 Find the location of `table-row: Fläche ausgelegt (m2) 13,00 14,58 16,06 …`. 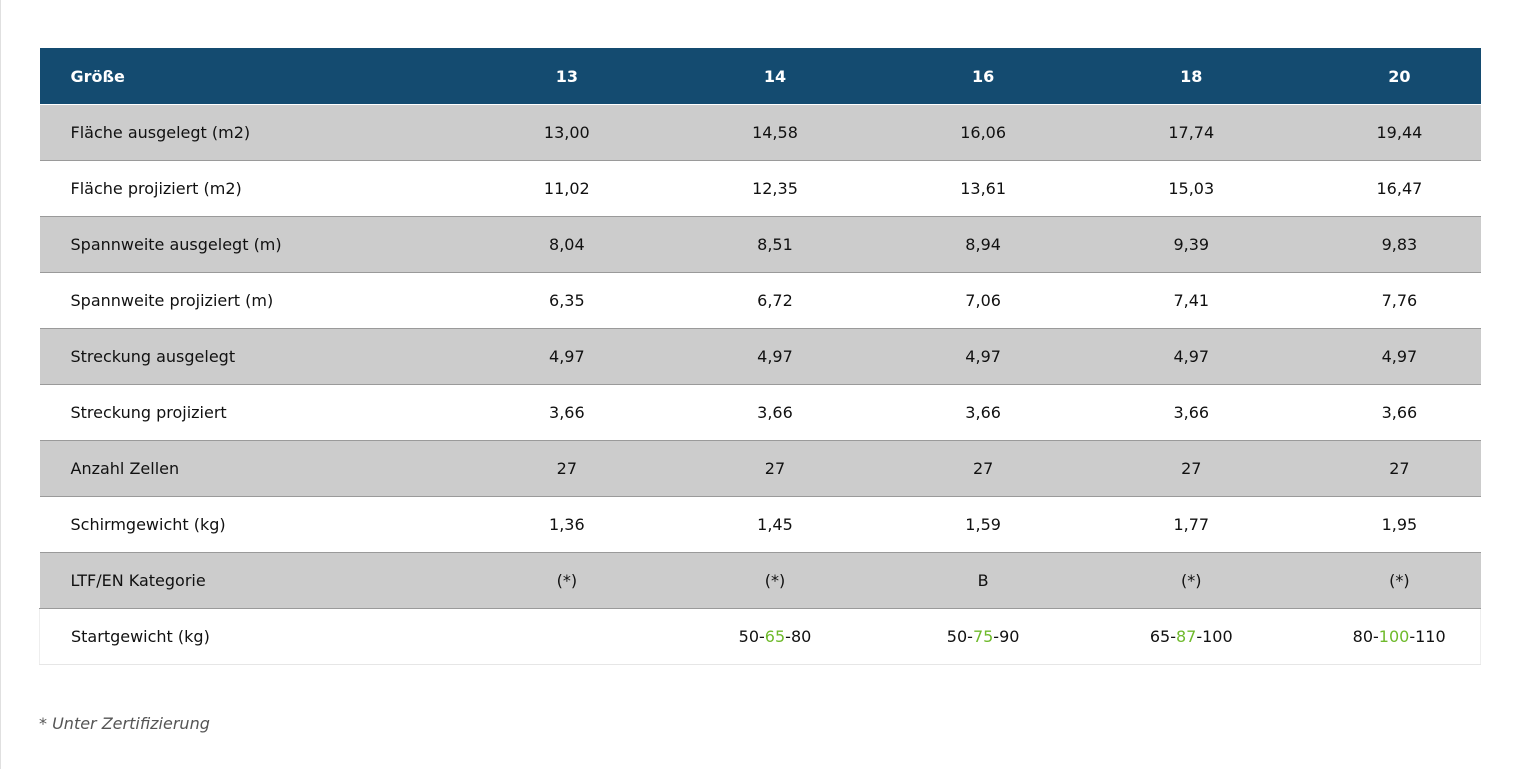

table-row: Fläche ausgelegt (m2) 13,00 14,58 16,06 … is located at coordinates (760, 132).